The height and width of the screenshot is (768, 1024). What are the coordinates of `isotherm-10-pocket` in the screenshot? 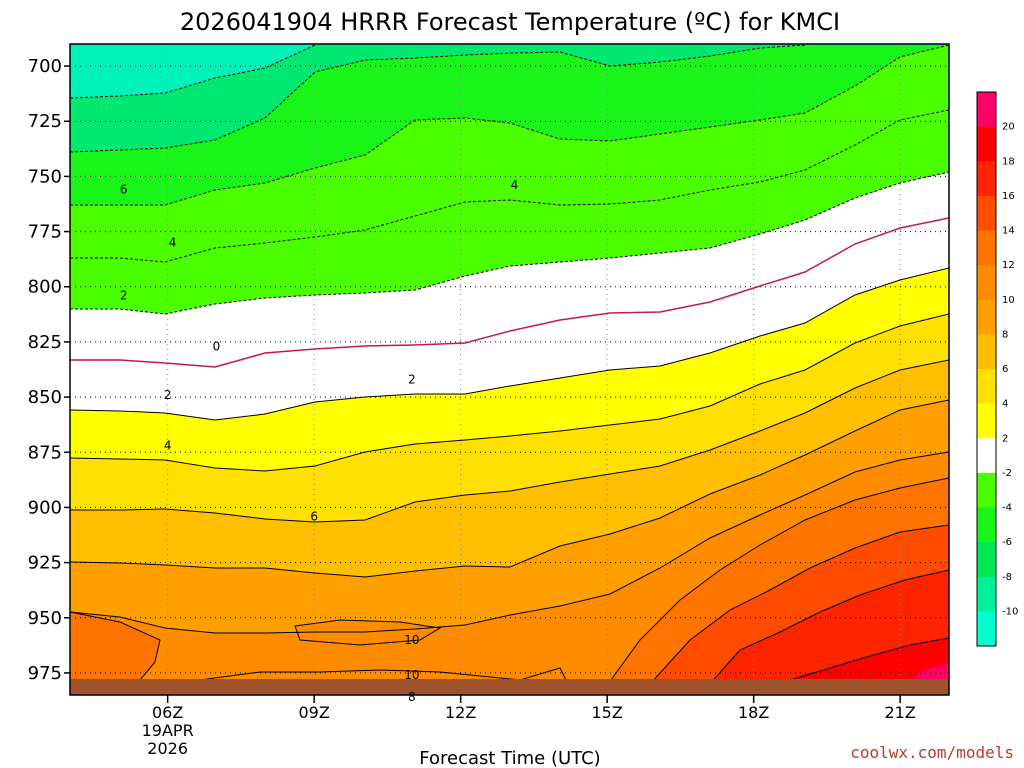 It's located at (368, 632).